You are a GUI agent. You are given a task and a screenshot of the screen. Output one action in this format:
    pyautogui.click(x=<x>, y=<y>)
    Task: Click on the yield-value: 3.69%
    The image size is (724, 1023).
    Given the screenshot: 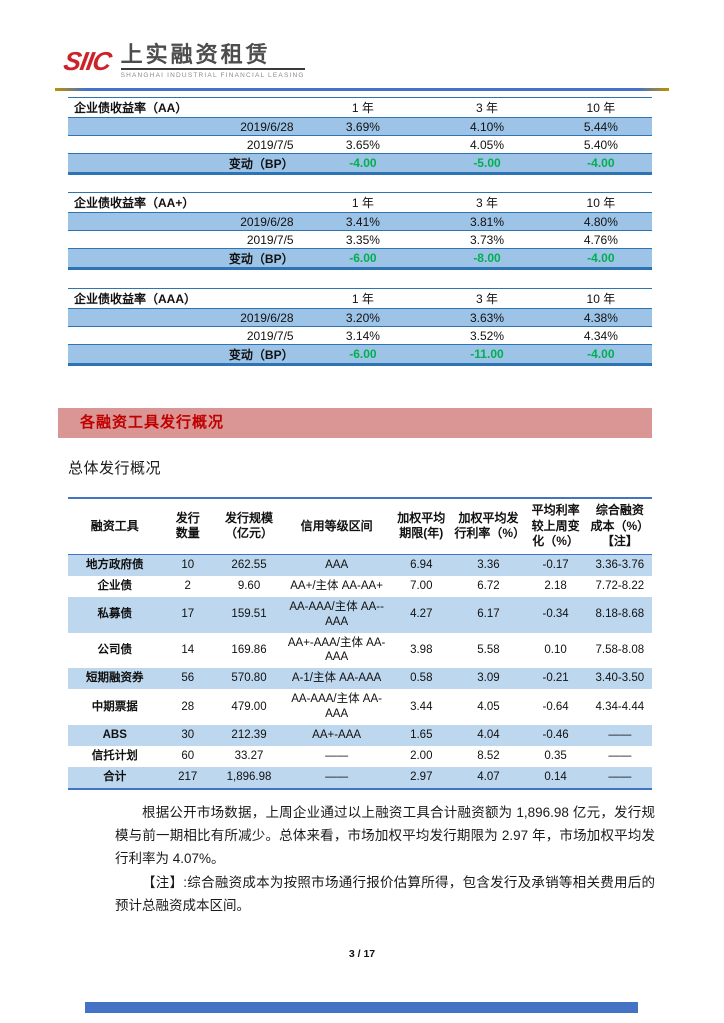 What is the action you would take?
    pyautogui.click(x=362, y=126)
    